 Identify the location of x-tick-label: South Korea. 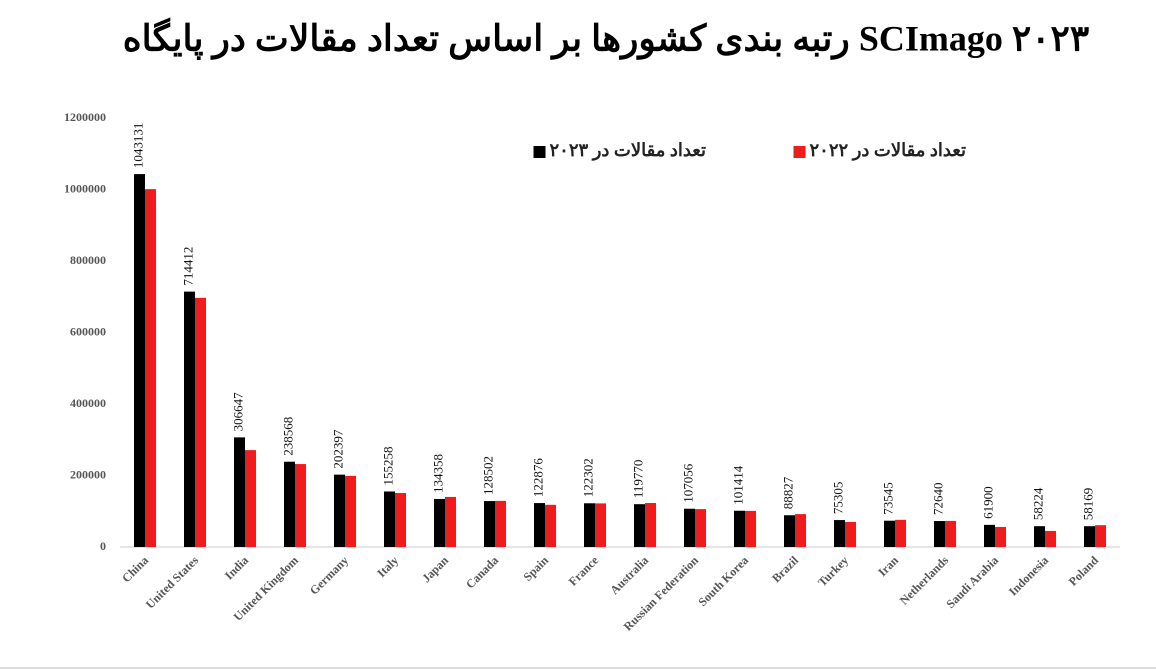
(723, 581).